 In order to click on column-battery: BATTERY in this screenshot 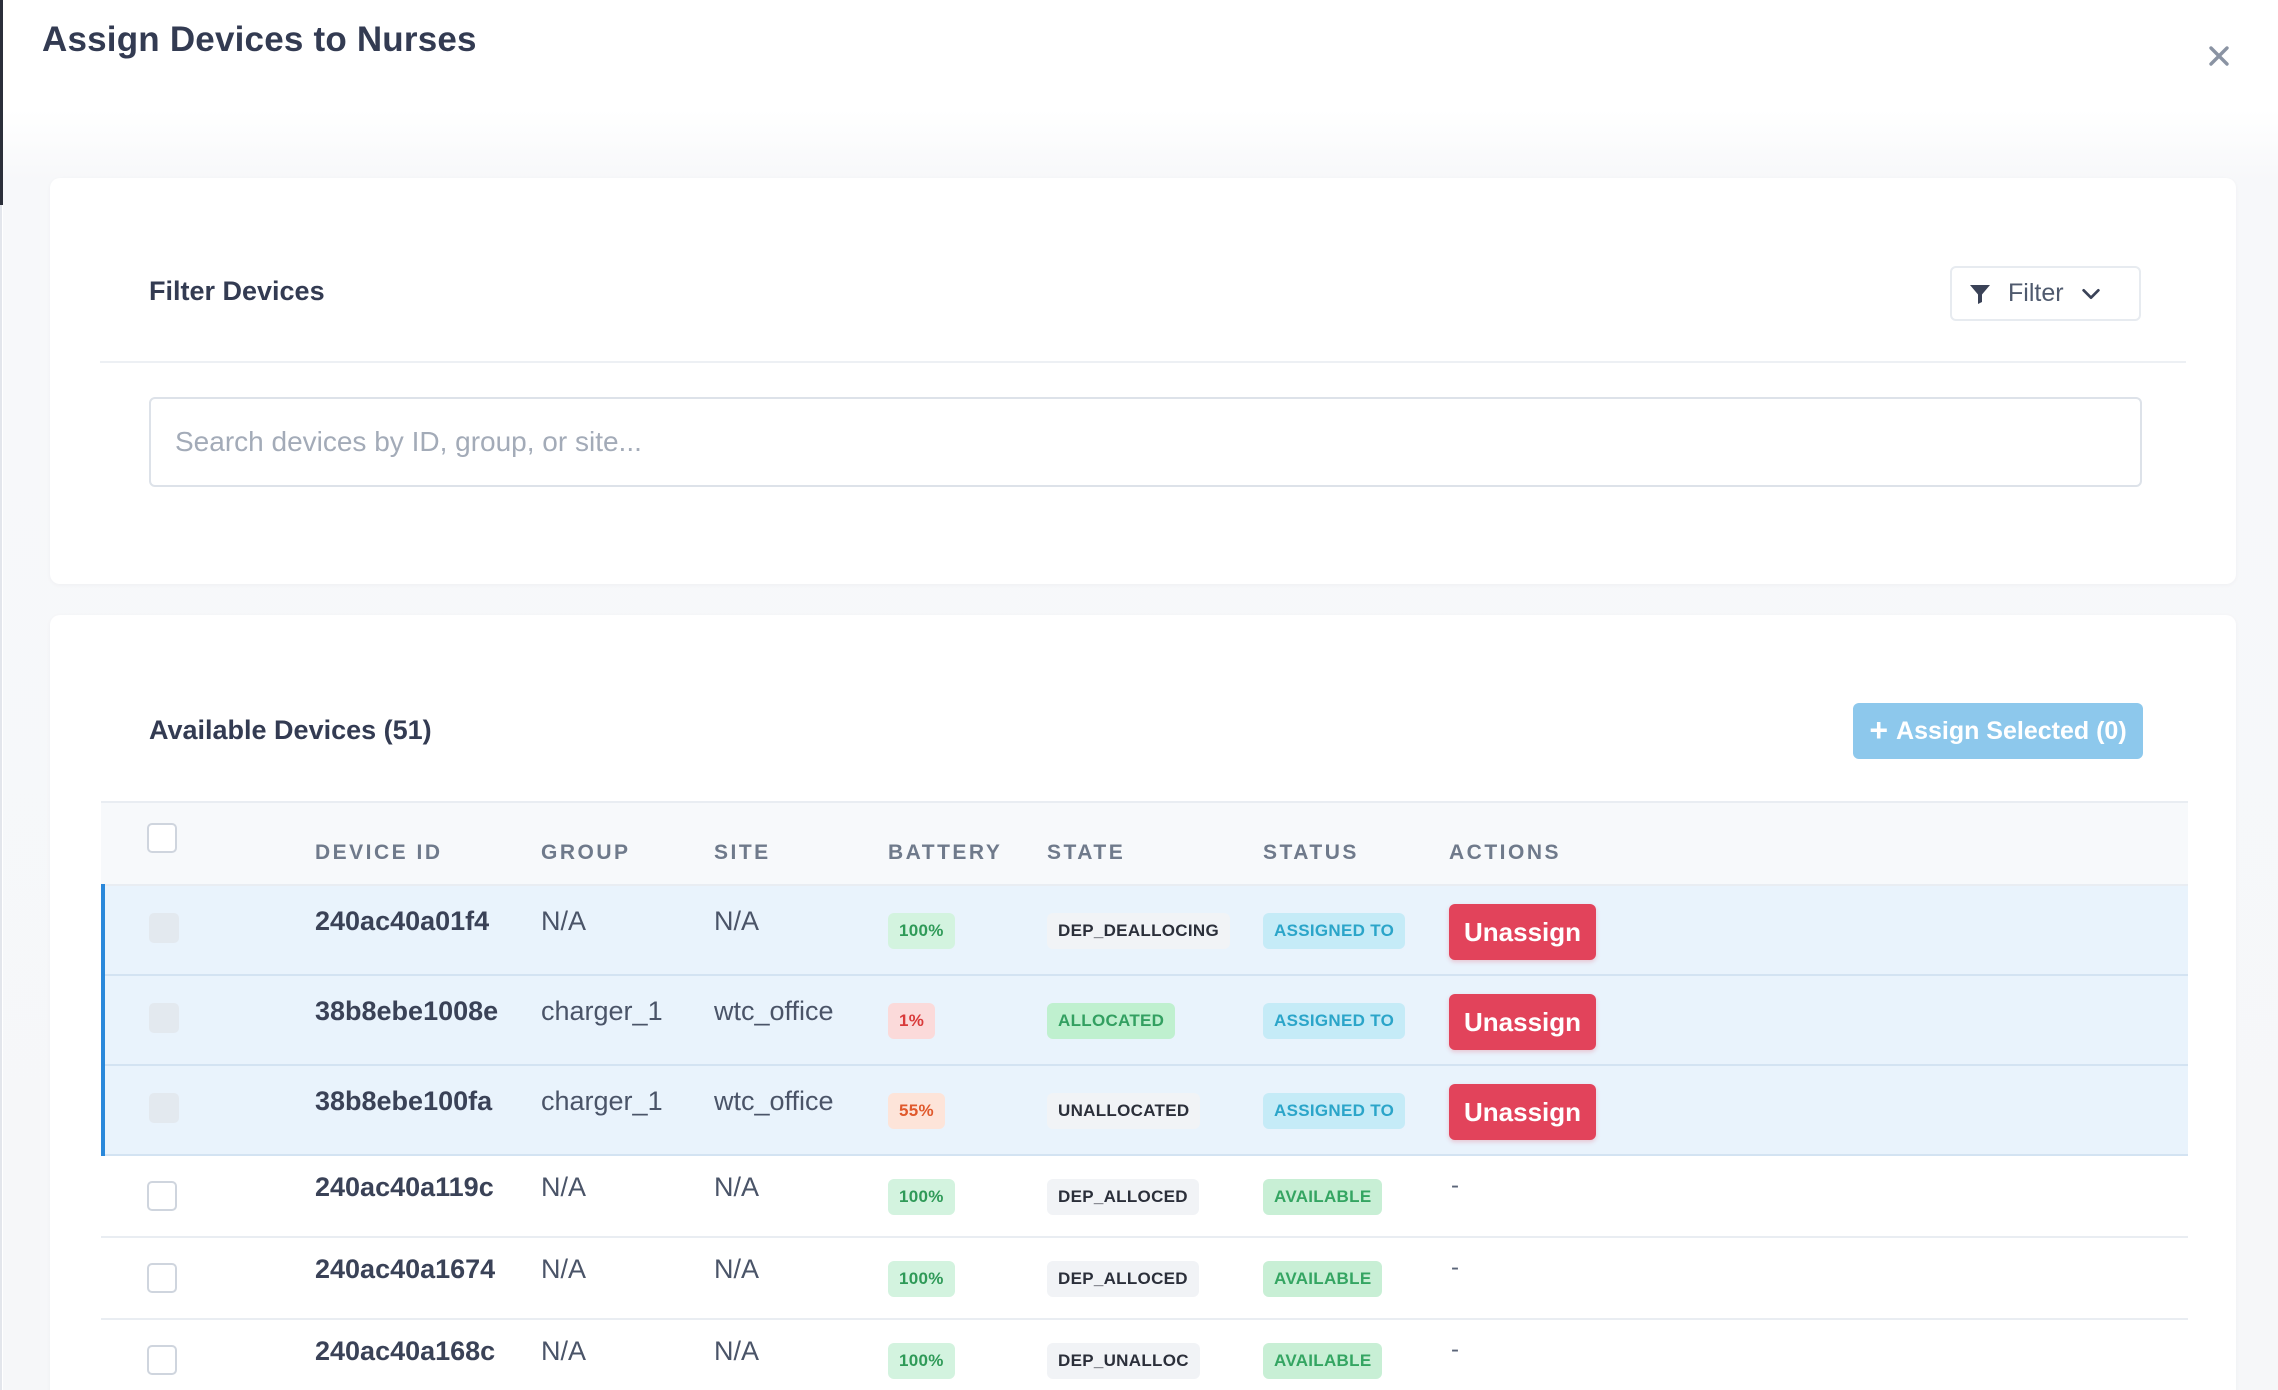, I will do `click(945, 852)`.